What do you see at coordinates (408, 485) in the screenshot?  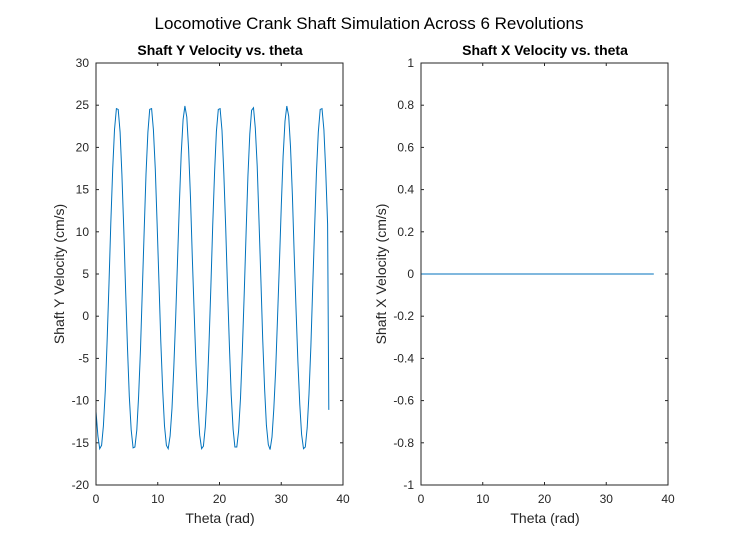 I see `y-tick-label: -1` at bounding box center [408, 485].